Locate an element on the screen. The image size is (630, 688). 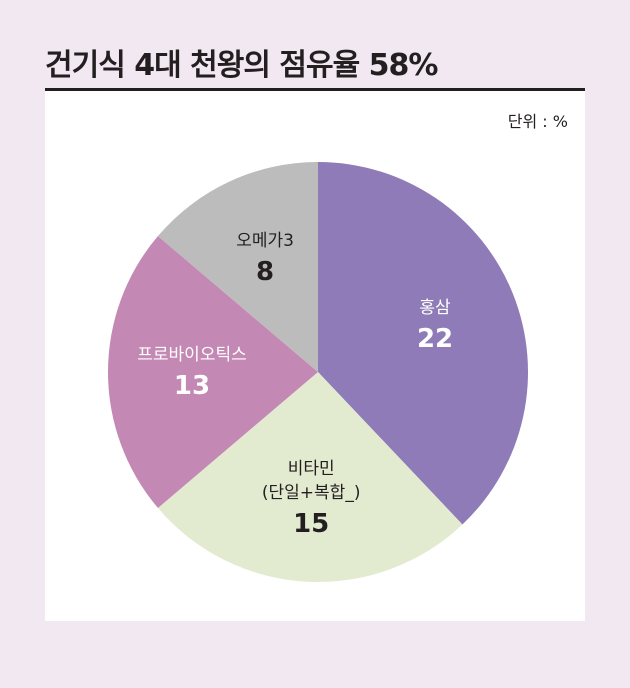
slice-label: 비타민 (단일+복합_) 15 is located at coordinates (311, 498).